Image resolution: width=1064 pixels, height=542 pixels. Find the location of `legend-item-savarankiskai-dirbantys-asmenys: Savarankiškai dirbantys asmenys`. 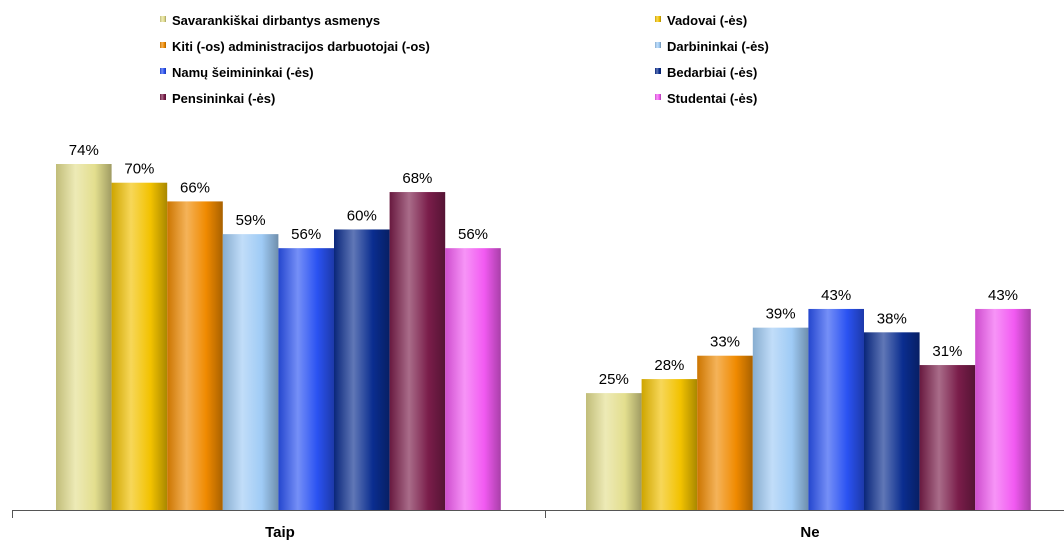

legend-item-savarankiskai-dirbantys-asmenys: Savarankiškai dirbantys asmenys is located at coordinates (270, 20).